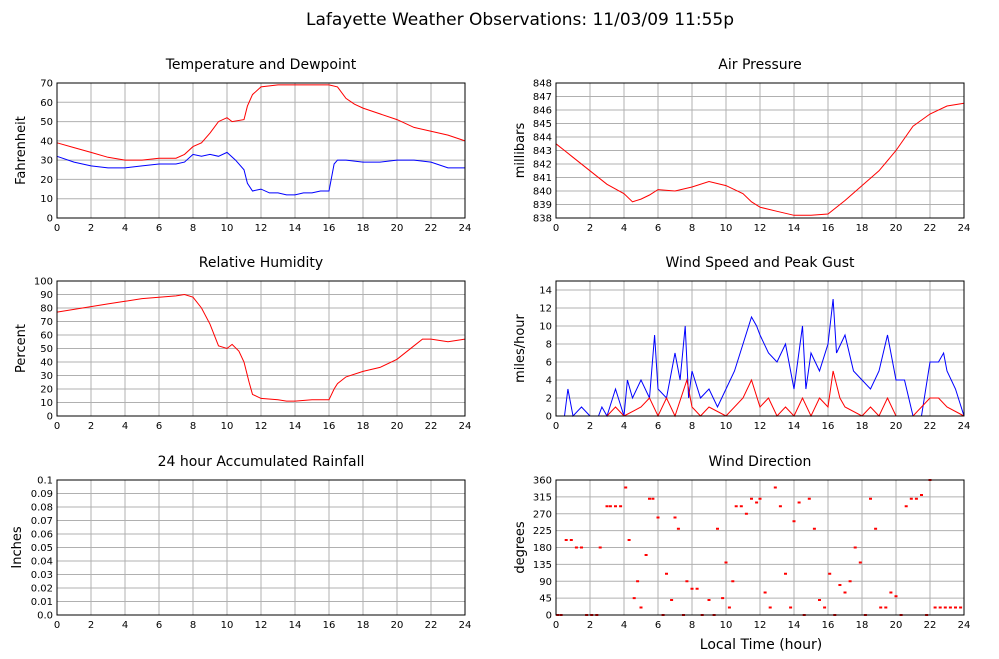  What do you see at coordinates (545, 309) in the screenshot?
I see `wind-y-tick-label: 12` at bounding box center [545, 309].